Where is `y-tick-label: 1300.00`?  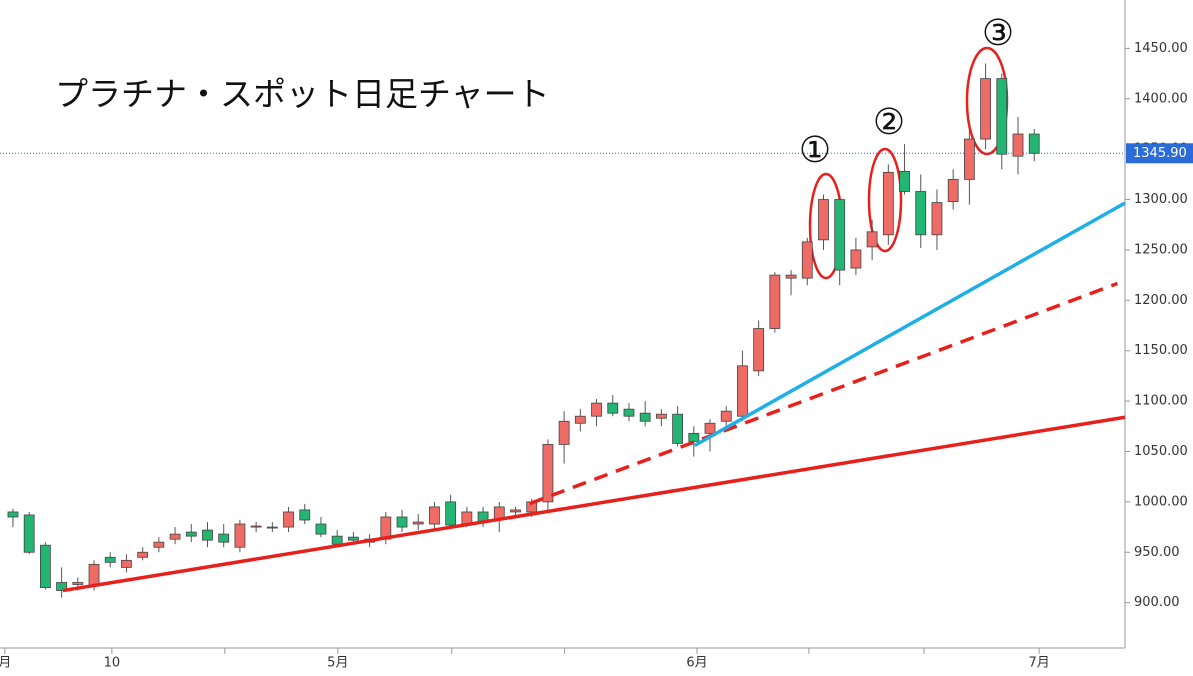 y-tick-label: 1300.00 is located at coordinates (1161, 199).